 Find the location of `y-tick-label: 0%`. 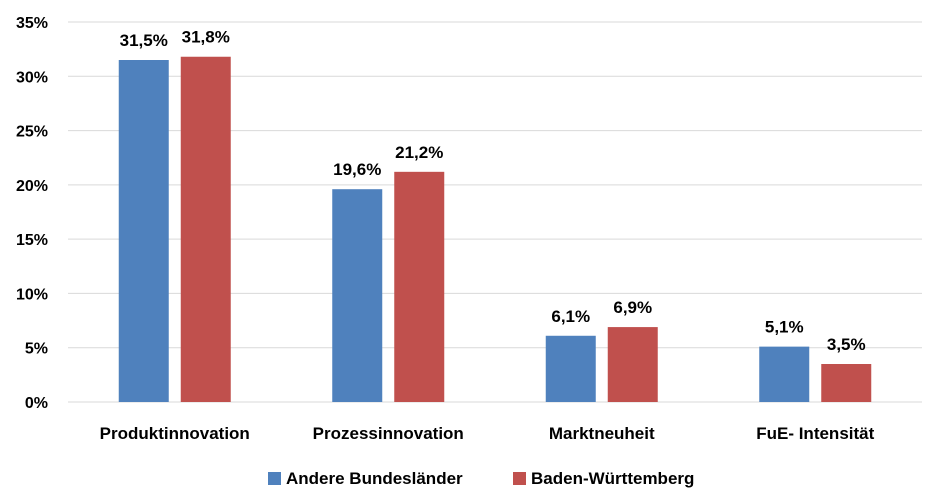

y-tick-label: 0% is located at coordinates (36, 403).